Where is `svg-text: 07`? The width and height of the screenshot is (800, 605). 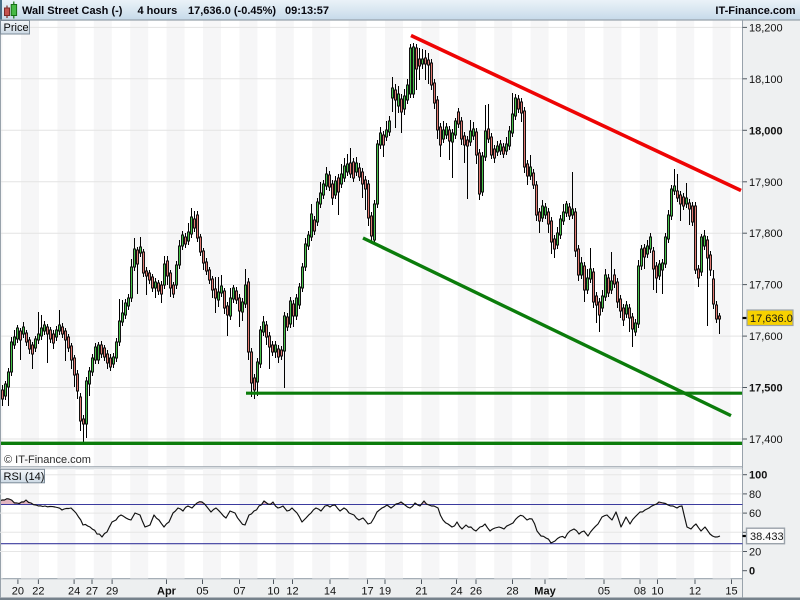 svg-text: 07 is located at coordinates (239, 592).